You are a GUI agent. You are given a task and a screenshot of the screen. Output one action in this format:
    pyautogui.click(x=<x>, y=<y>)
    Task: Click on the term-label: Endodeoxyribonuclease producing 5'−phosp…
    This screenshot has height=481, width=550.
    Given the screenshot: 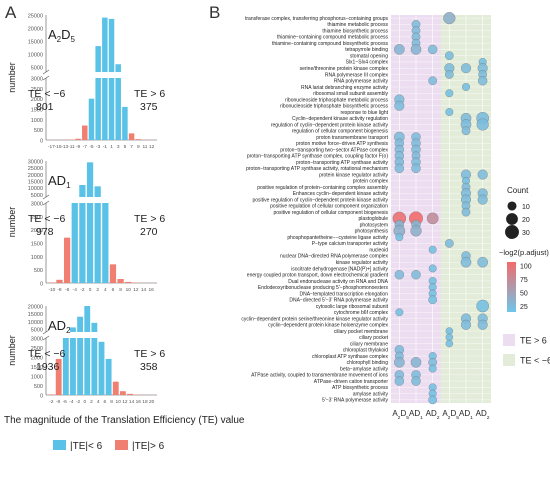 What is the action you would take?
    pyautogui.click(x=323, y=288)
    